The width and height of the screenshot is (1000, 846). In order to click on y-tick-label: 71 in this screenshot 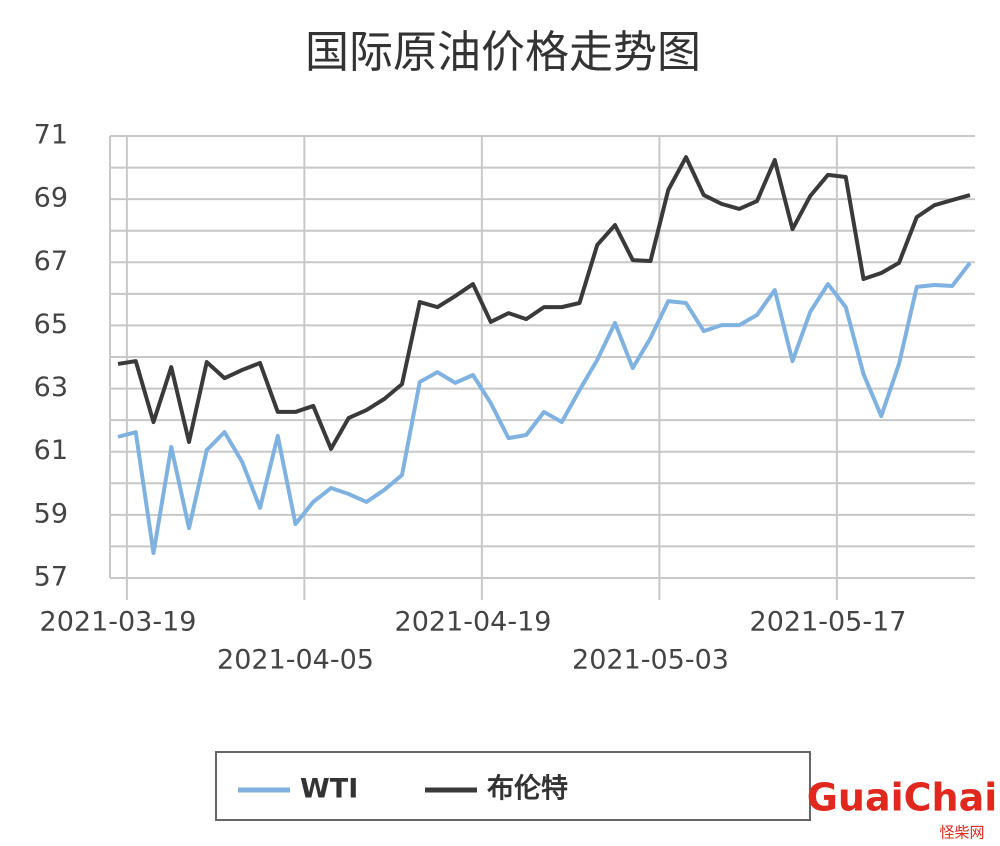, I will do `click(51, 135)`.